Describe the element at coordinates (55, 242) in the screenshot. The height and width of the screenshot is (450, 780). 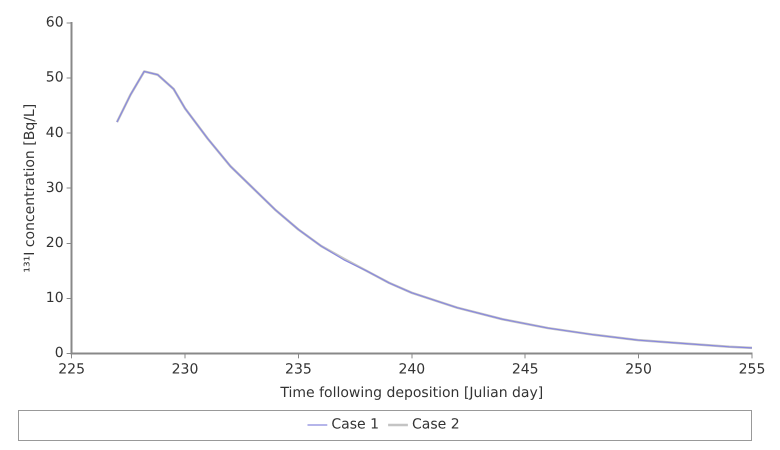
I see `y-tick-label: 20` at that location.